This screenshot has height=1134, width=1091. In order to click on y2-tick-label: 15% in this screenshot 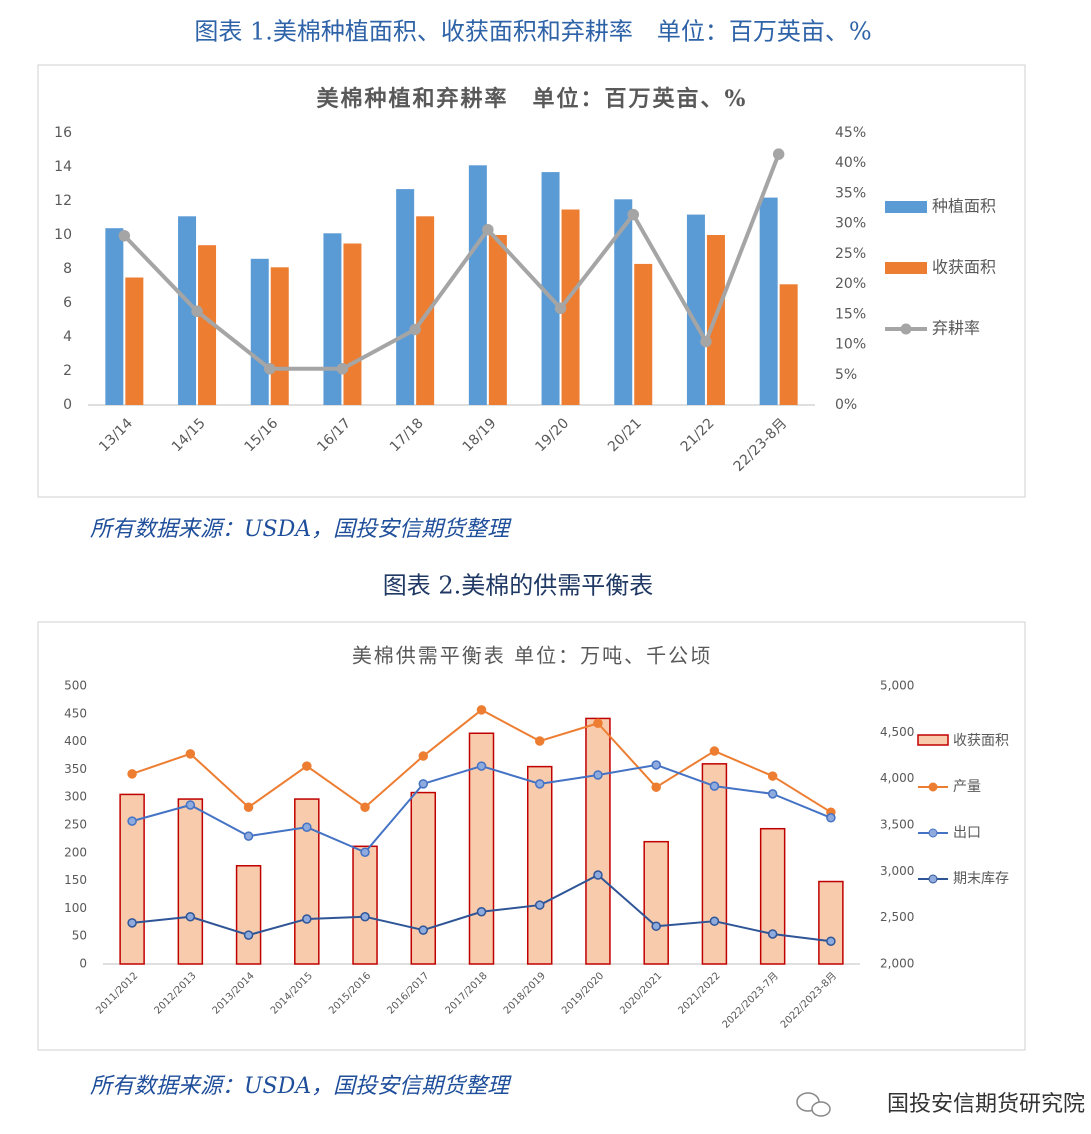, I will do `click(850, 314)`.